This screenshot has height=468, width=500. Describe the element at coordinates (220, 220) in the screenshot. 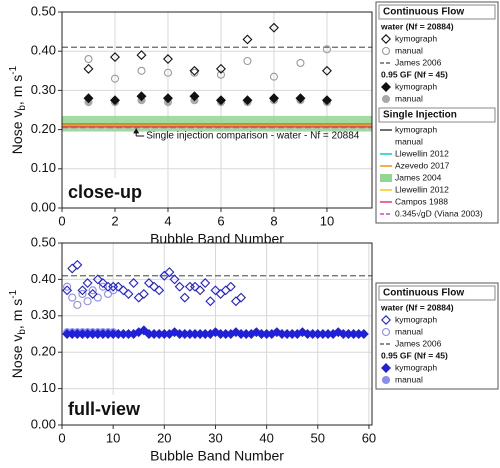

I see `x-tick-label: 6` at that location.